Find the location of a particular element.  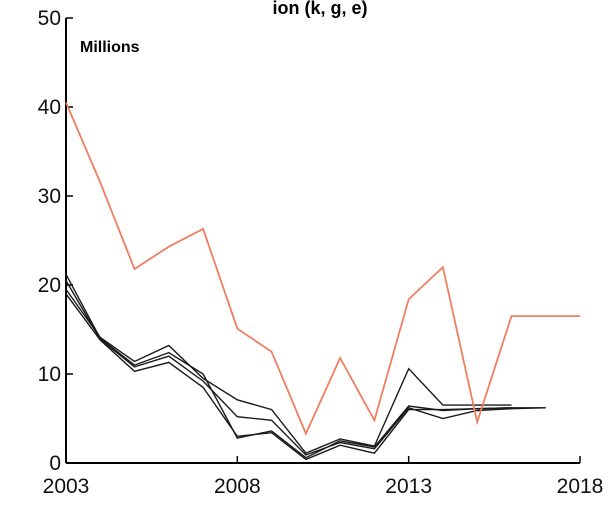

unit-label: Millions is located at coordinates (110, 47).